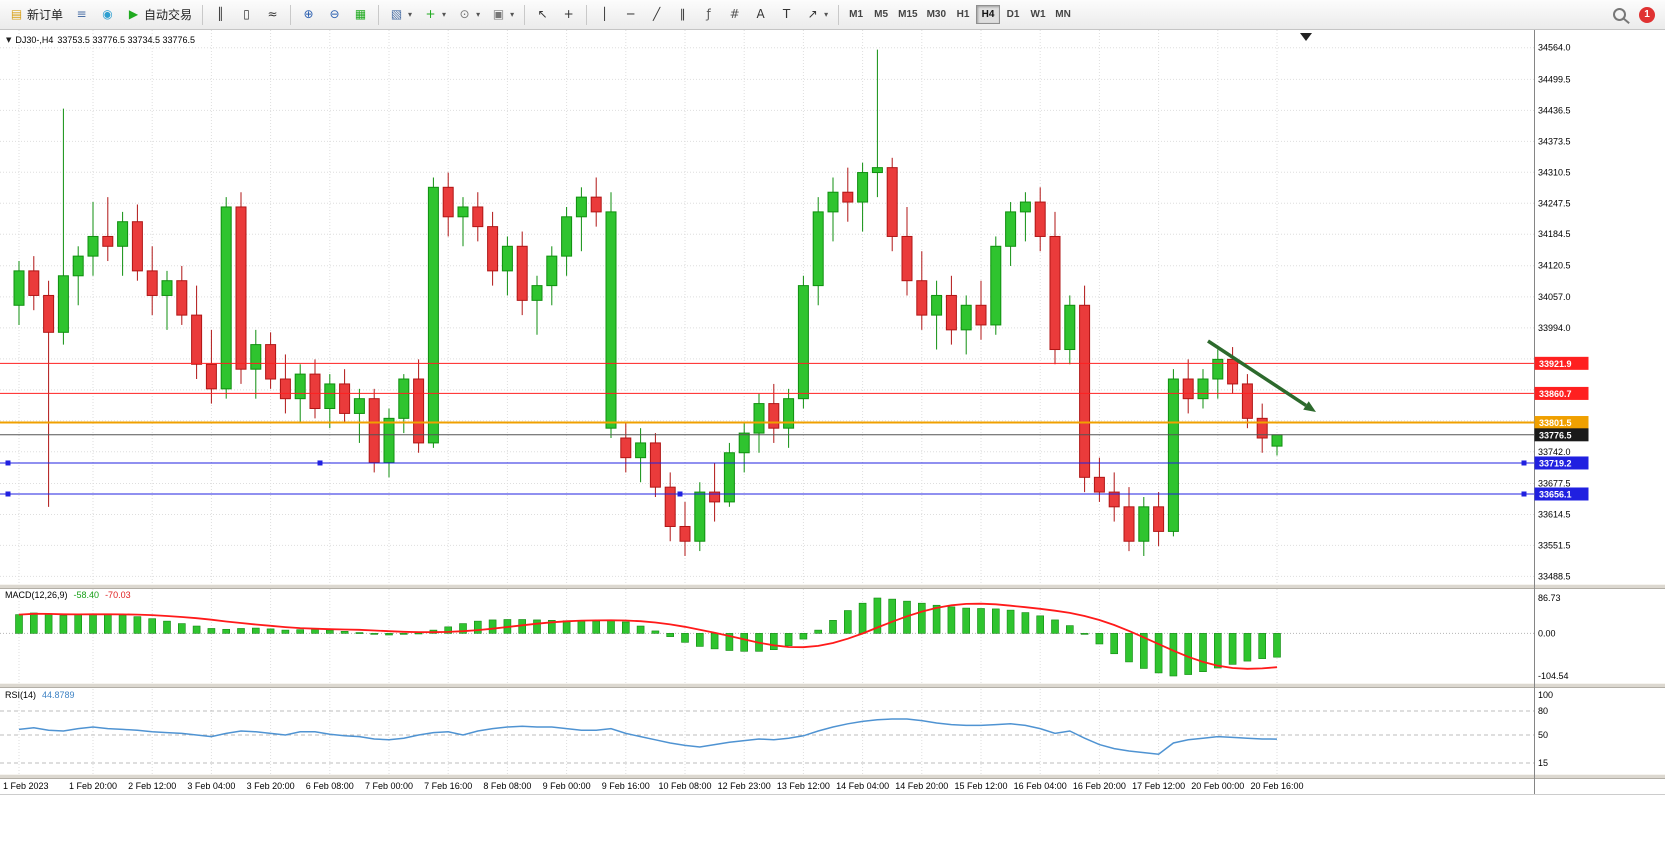 The width and height of the screenshot is (1665, 846). What do you see at coordinates (1547, 633) in the screenshot?
I see `macd-axis-label: 0.00` at bounding box center [1547, 633].